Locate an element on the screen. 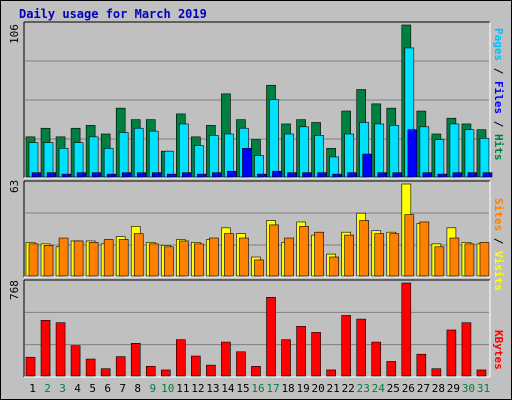  x-tick-label-day-17: 17 is located at coordinates (272, 388).